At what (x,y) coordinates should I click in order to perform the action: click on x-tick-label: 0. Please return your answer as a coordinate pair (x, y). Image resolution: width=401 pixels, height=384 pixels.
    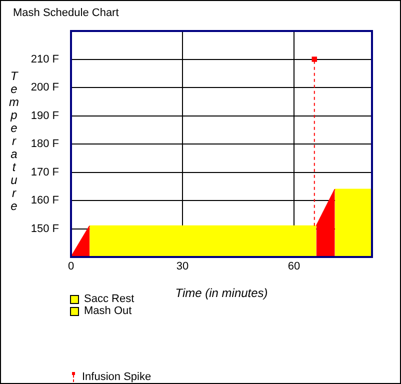
    Looking at the image, I should click on (71, 266).